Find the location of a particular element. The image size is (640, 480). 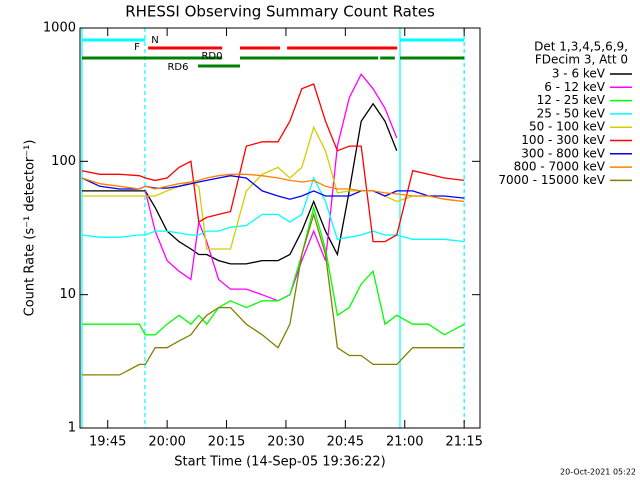

legend-label: 6 - 12 keV is located at coordinates (575, 87).